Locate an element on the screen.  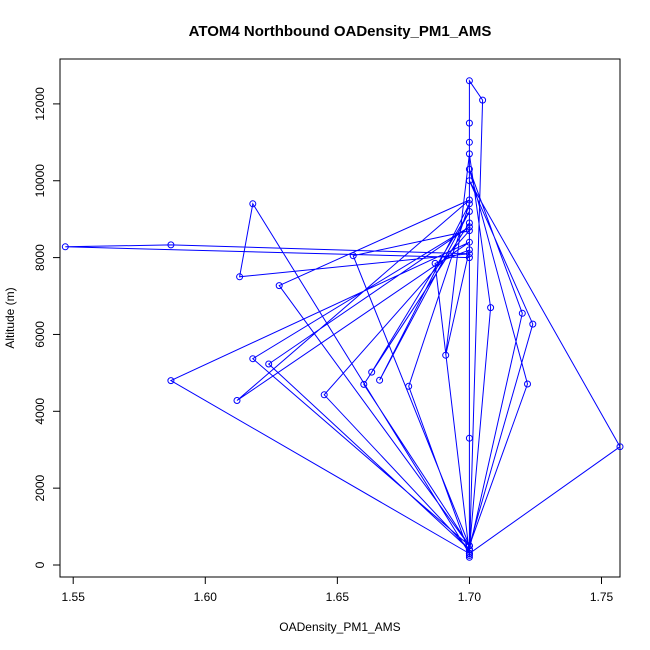
x-tick-label: 1.70 is located at coordinates (470, 597).